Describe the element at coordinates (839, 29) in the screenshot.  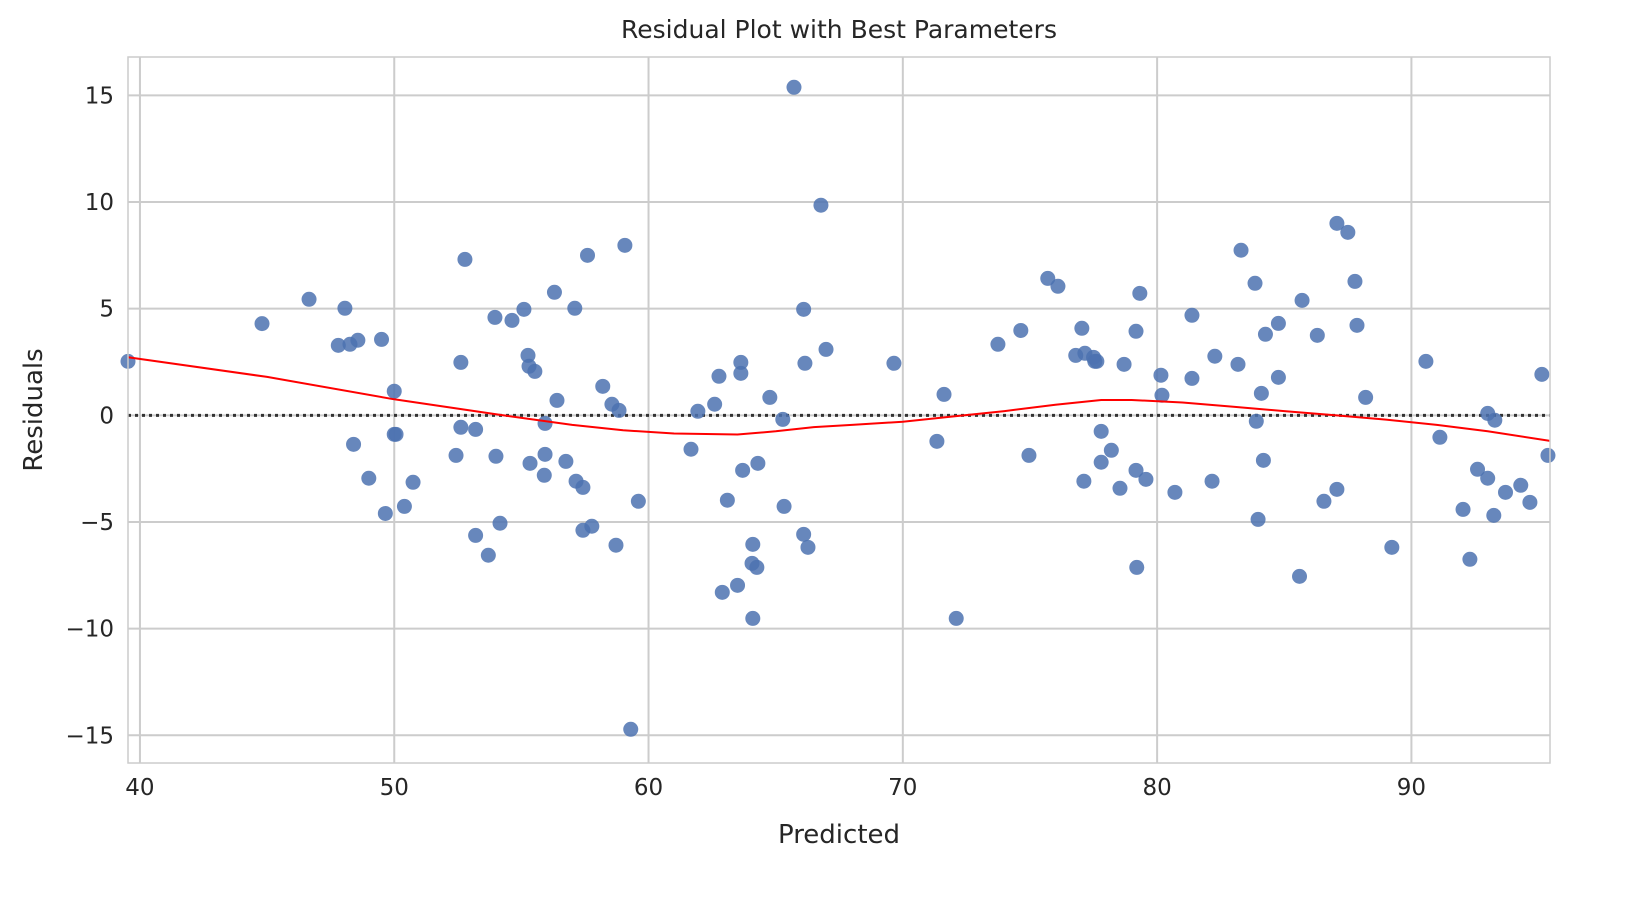
I see `chart-title: Residual Plot with Best Parameters` at that location.